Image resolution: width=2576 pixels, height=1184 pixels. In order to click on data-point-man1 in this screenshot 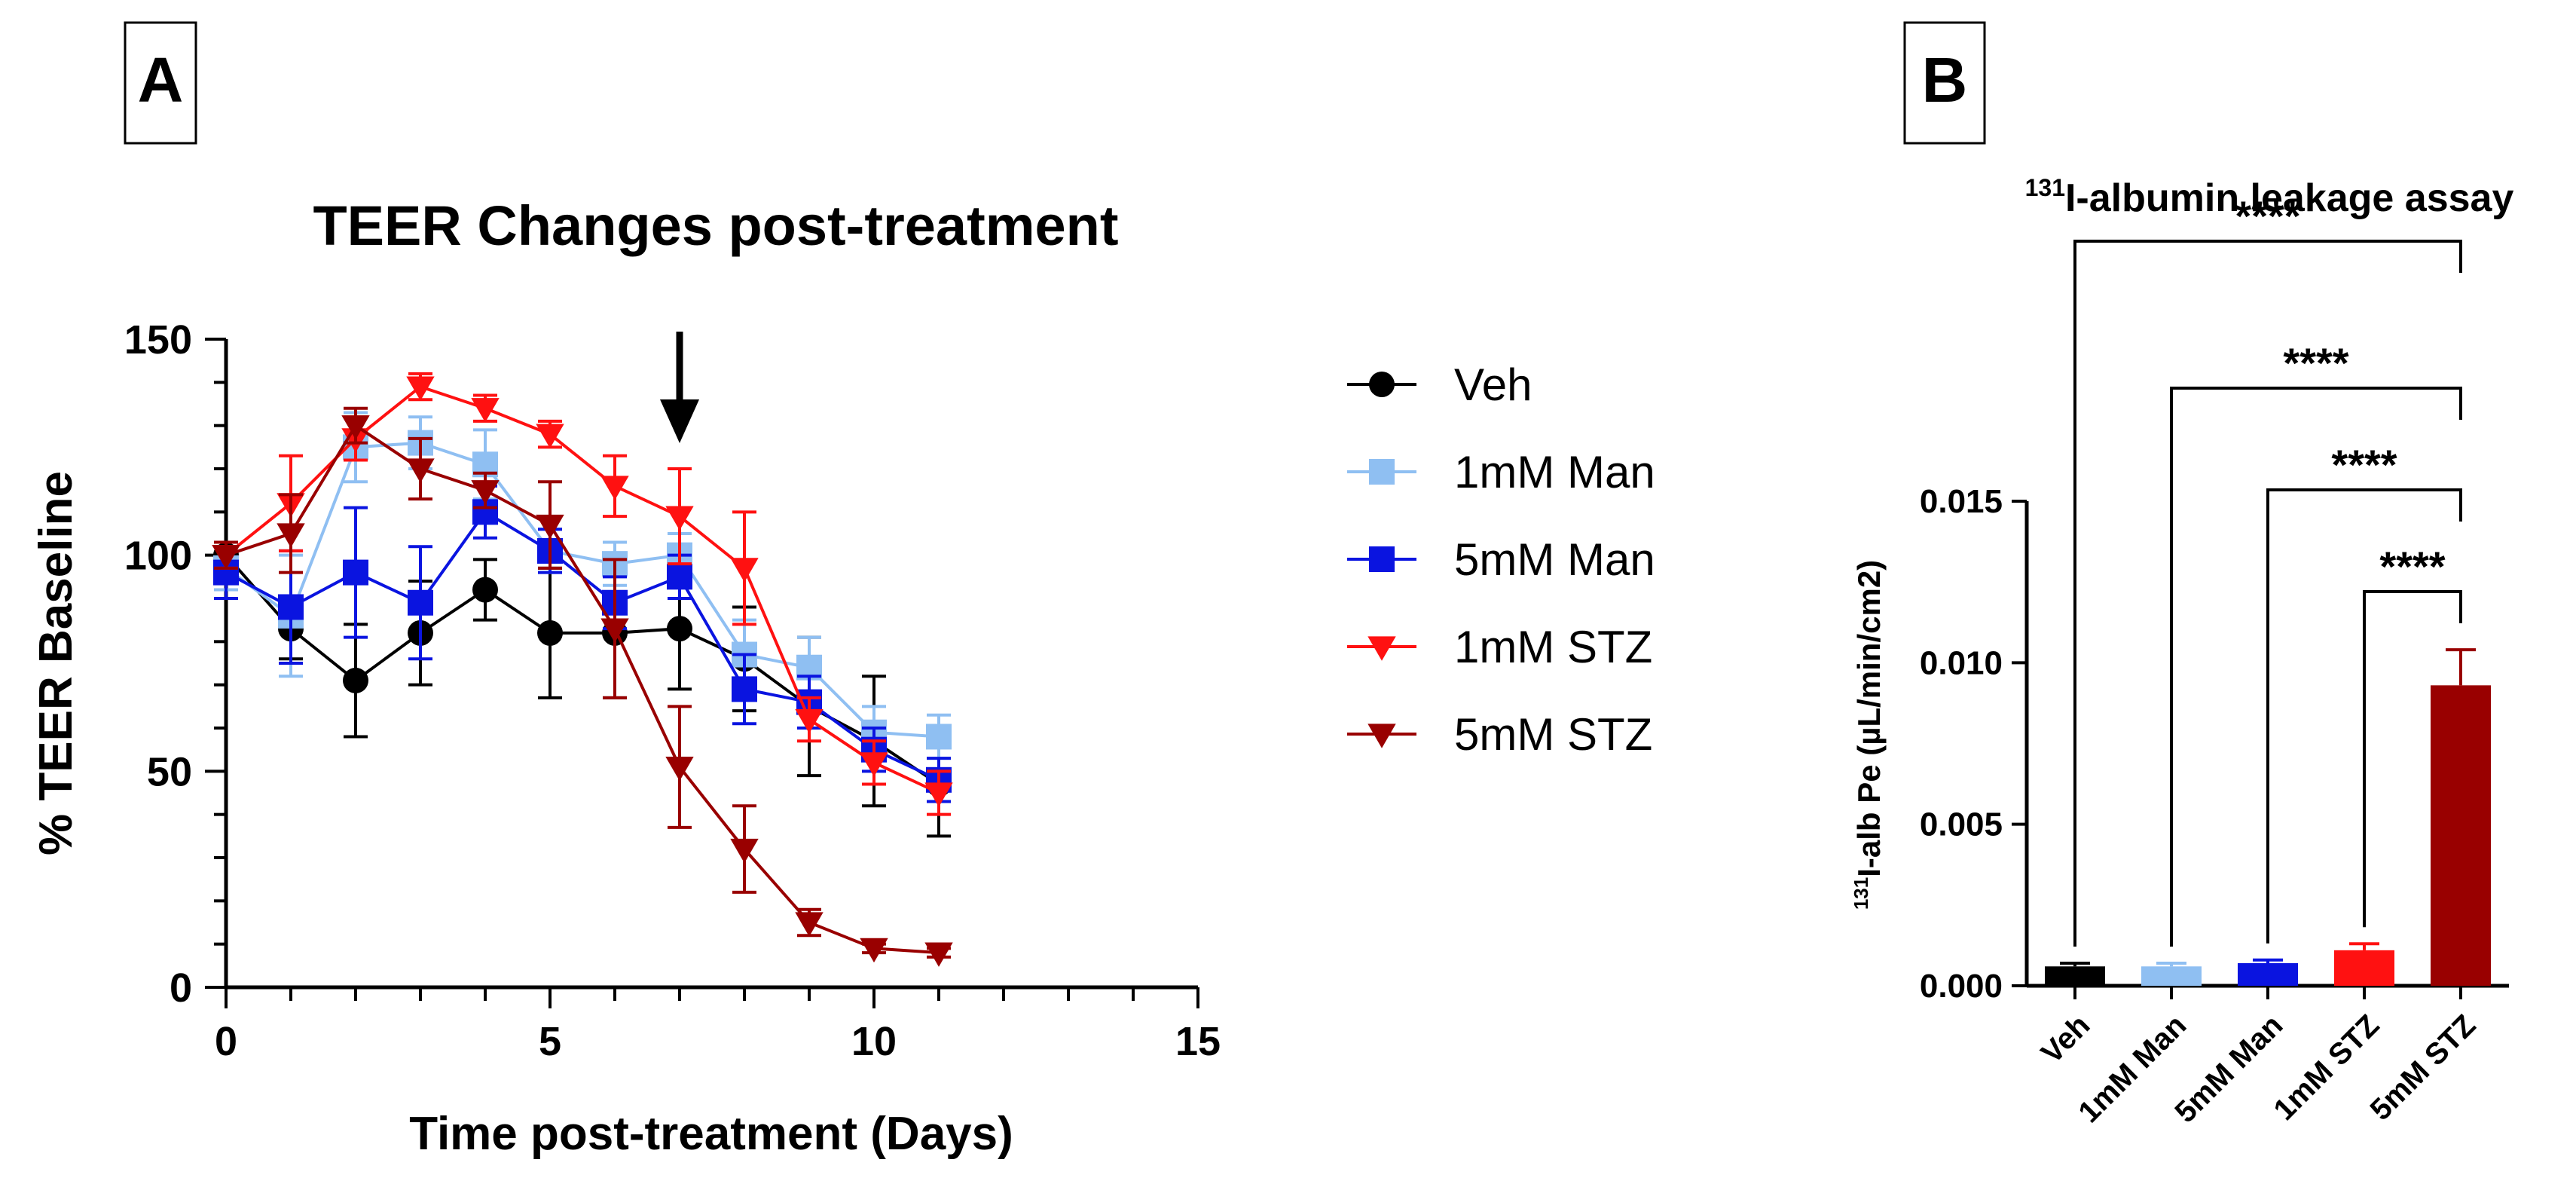, I will do `click(939, 737)`.